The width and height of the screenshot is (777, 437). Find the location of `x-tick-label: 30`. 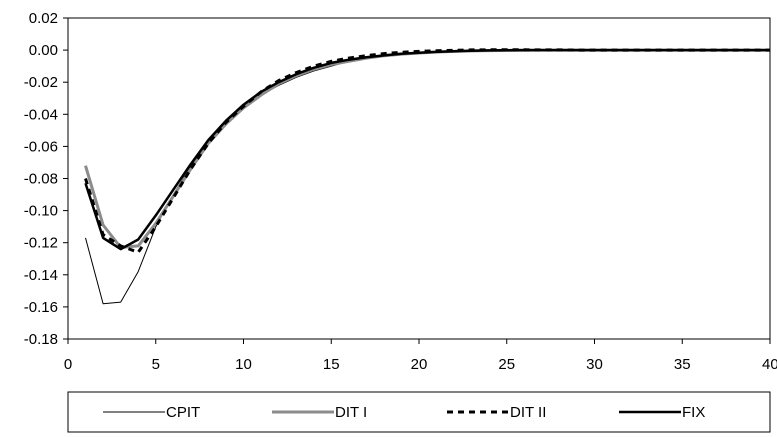

x-tick-label: 30 is located at coordinates (594, 364).